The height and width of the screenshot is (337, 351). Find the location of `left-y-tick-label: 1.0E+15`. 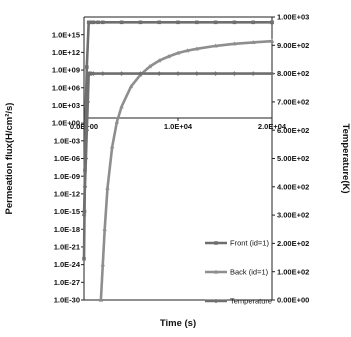

left-y-tick-label: 1.0E+15 is located at coordinates (66, 34).